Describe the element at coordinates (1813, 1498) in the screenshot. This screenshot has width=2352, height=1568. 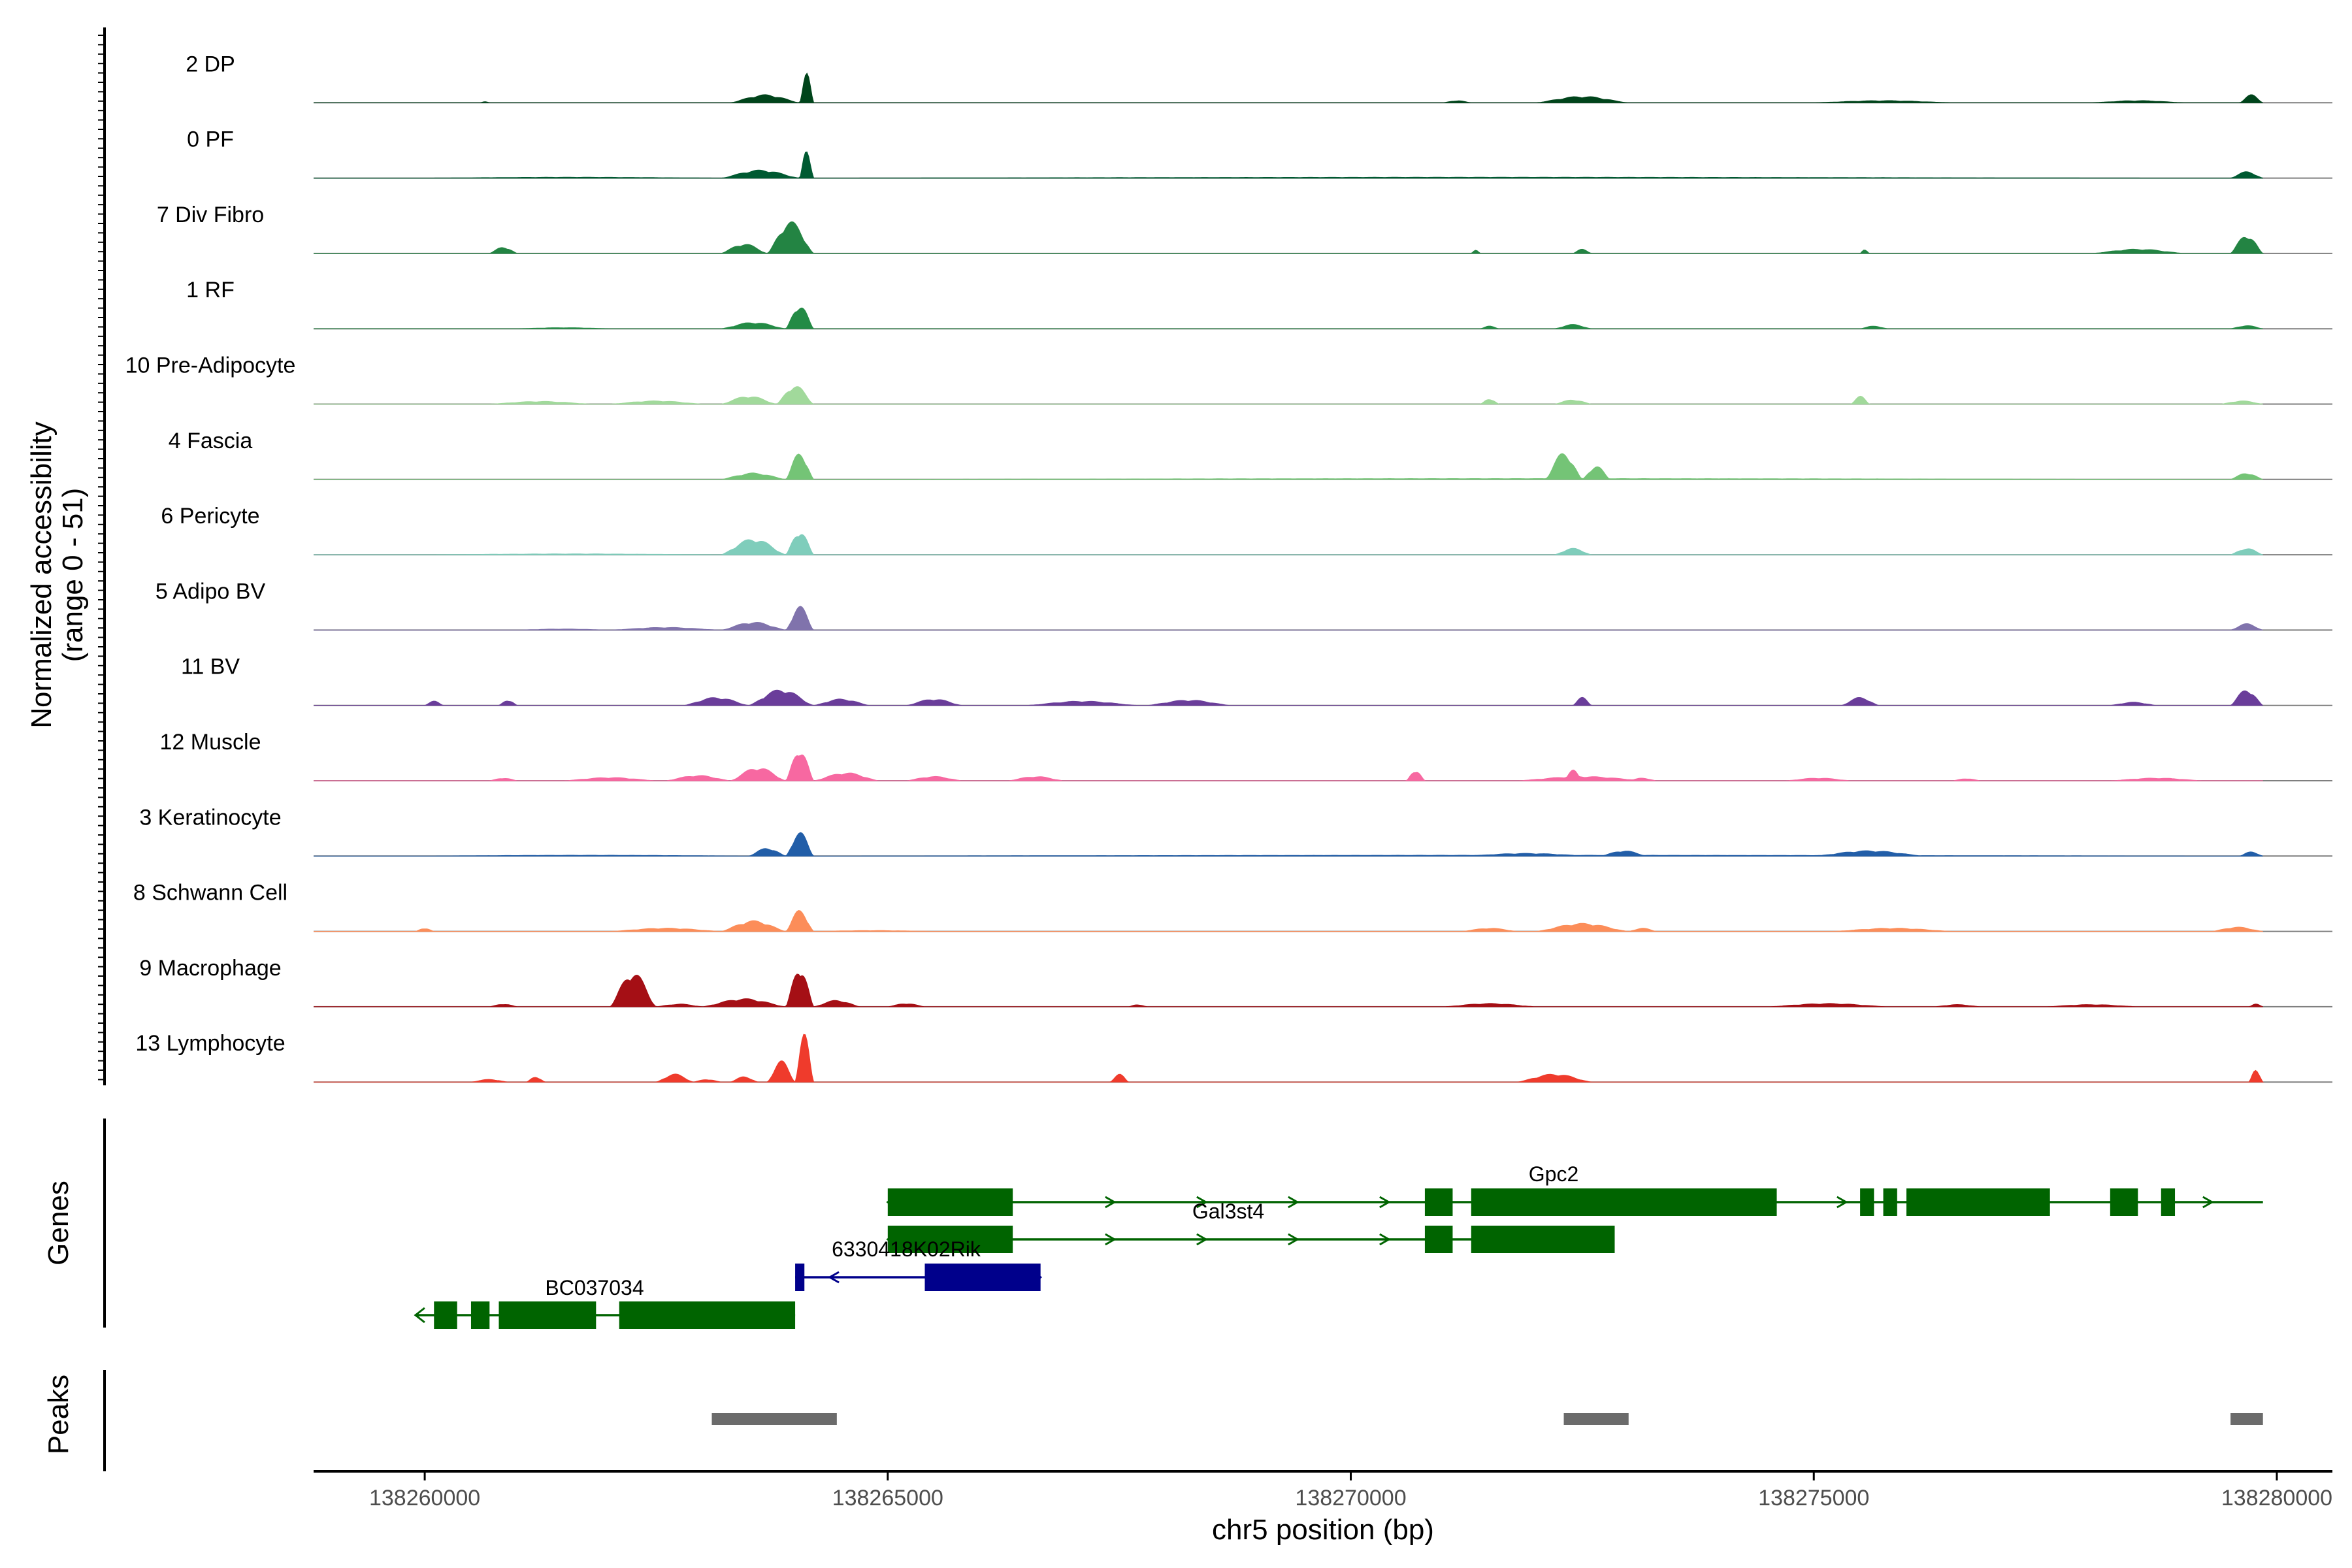
I see `x-tick-label: 138275000` at that location.